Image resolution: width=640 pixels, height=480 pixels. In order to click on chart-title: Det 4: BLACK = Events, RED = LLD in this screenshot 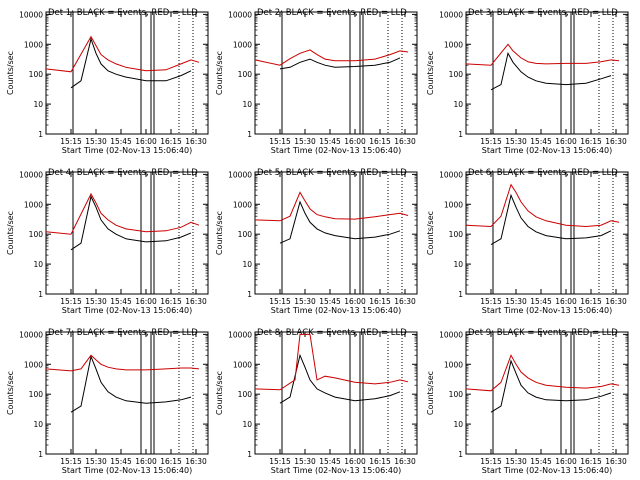, I will do `click(123, 173)`.